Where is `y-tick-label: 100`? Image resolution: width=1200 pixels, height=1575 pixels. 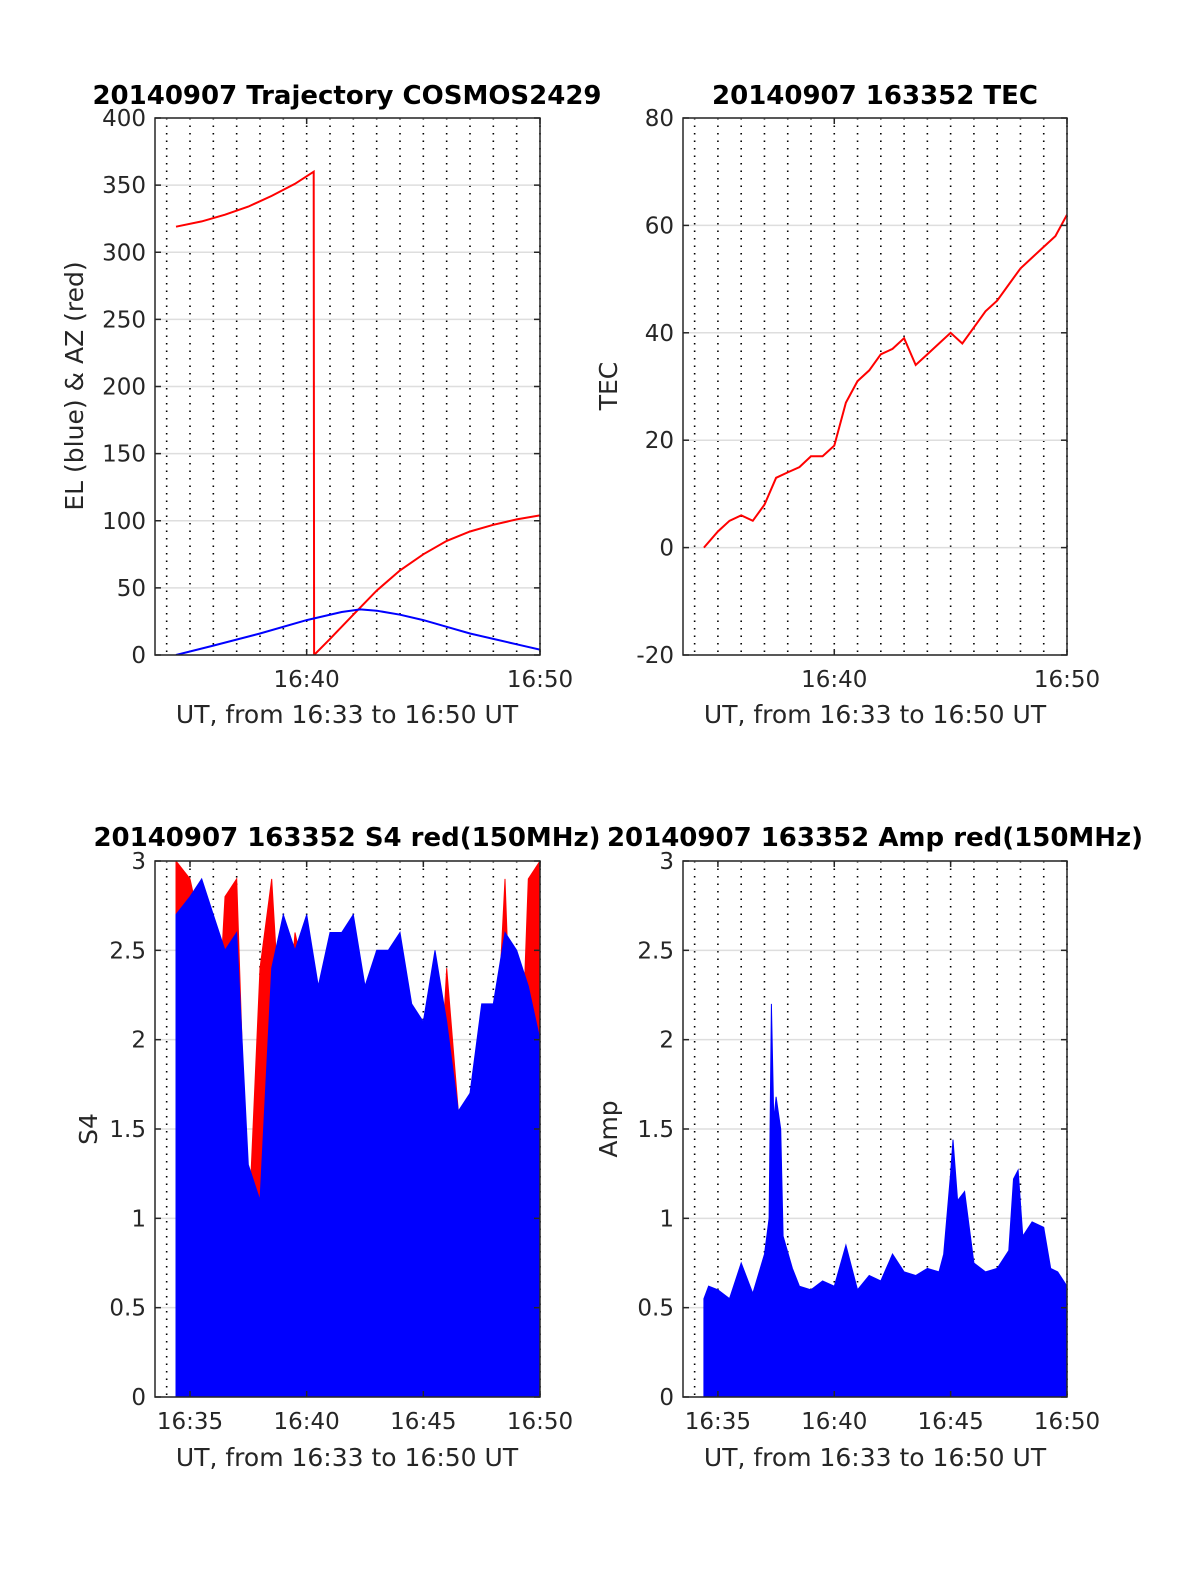
y-tick-label: 100 is located at coordinates (124, 522).